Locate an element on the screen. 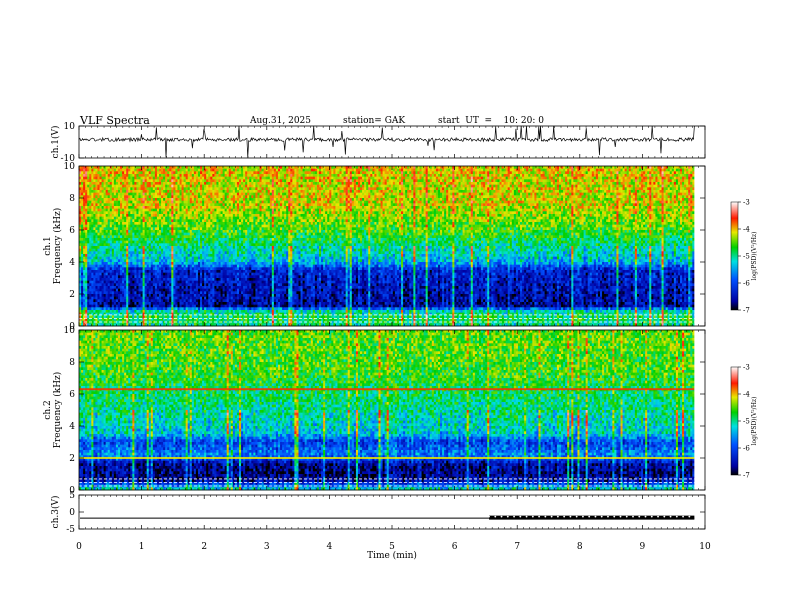  ch1-spectrogram-ytick-label: 6 is located at coordinates (72, 231).